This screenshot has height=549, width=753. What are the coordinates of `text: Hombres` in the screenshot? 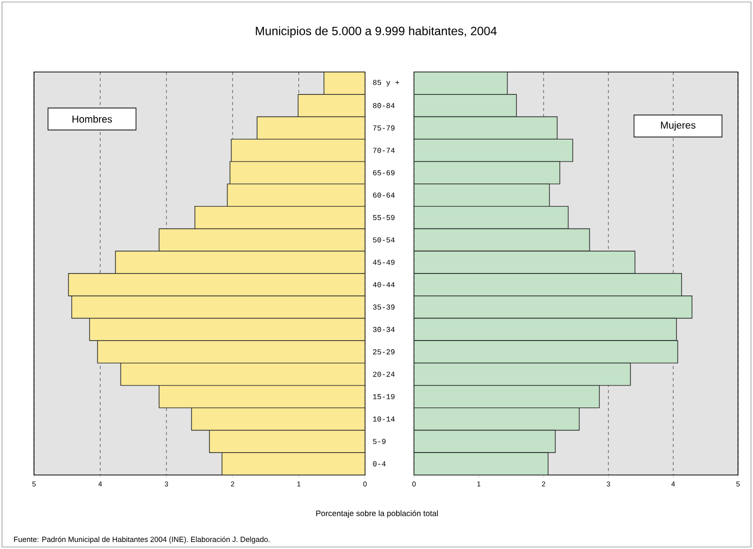 It's located at (92, 119).